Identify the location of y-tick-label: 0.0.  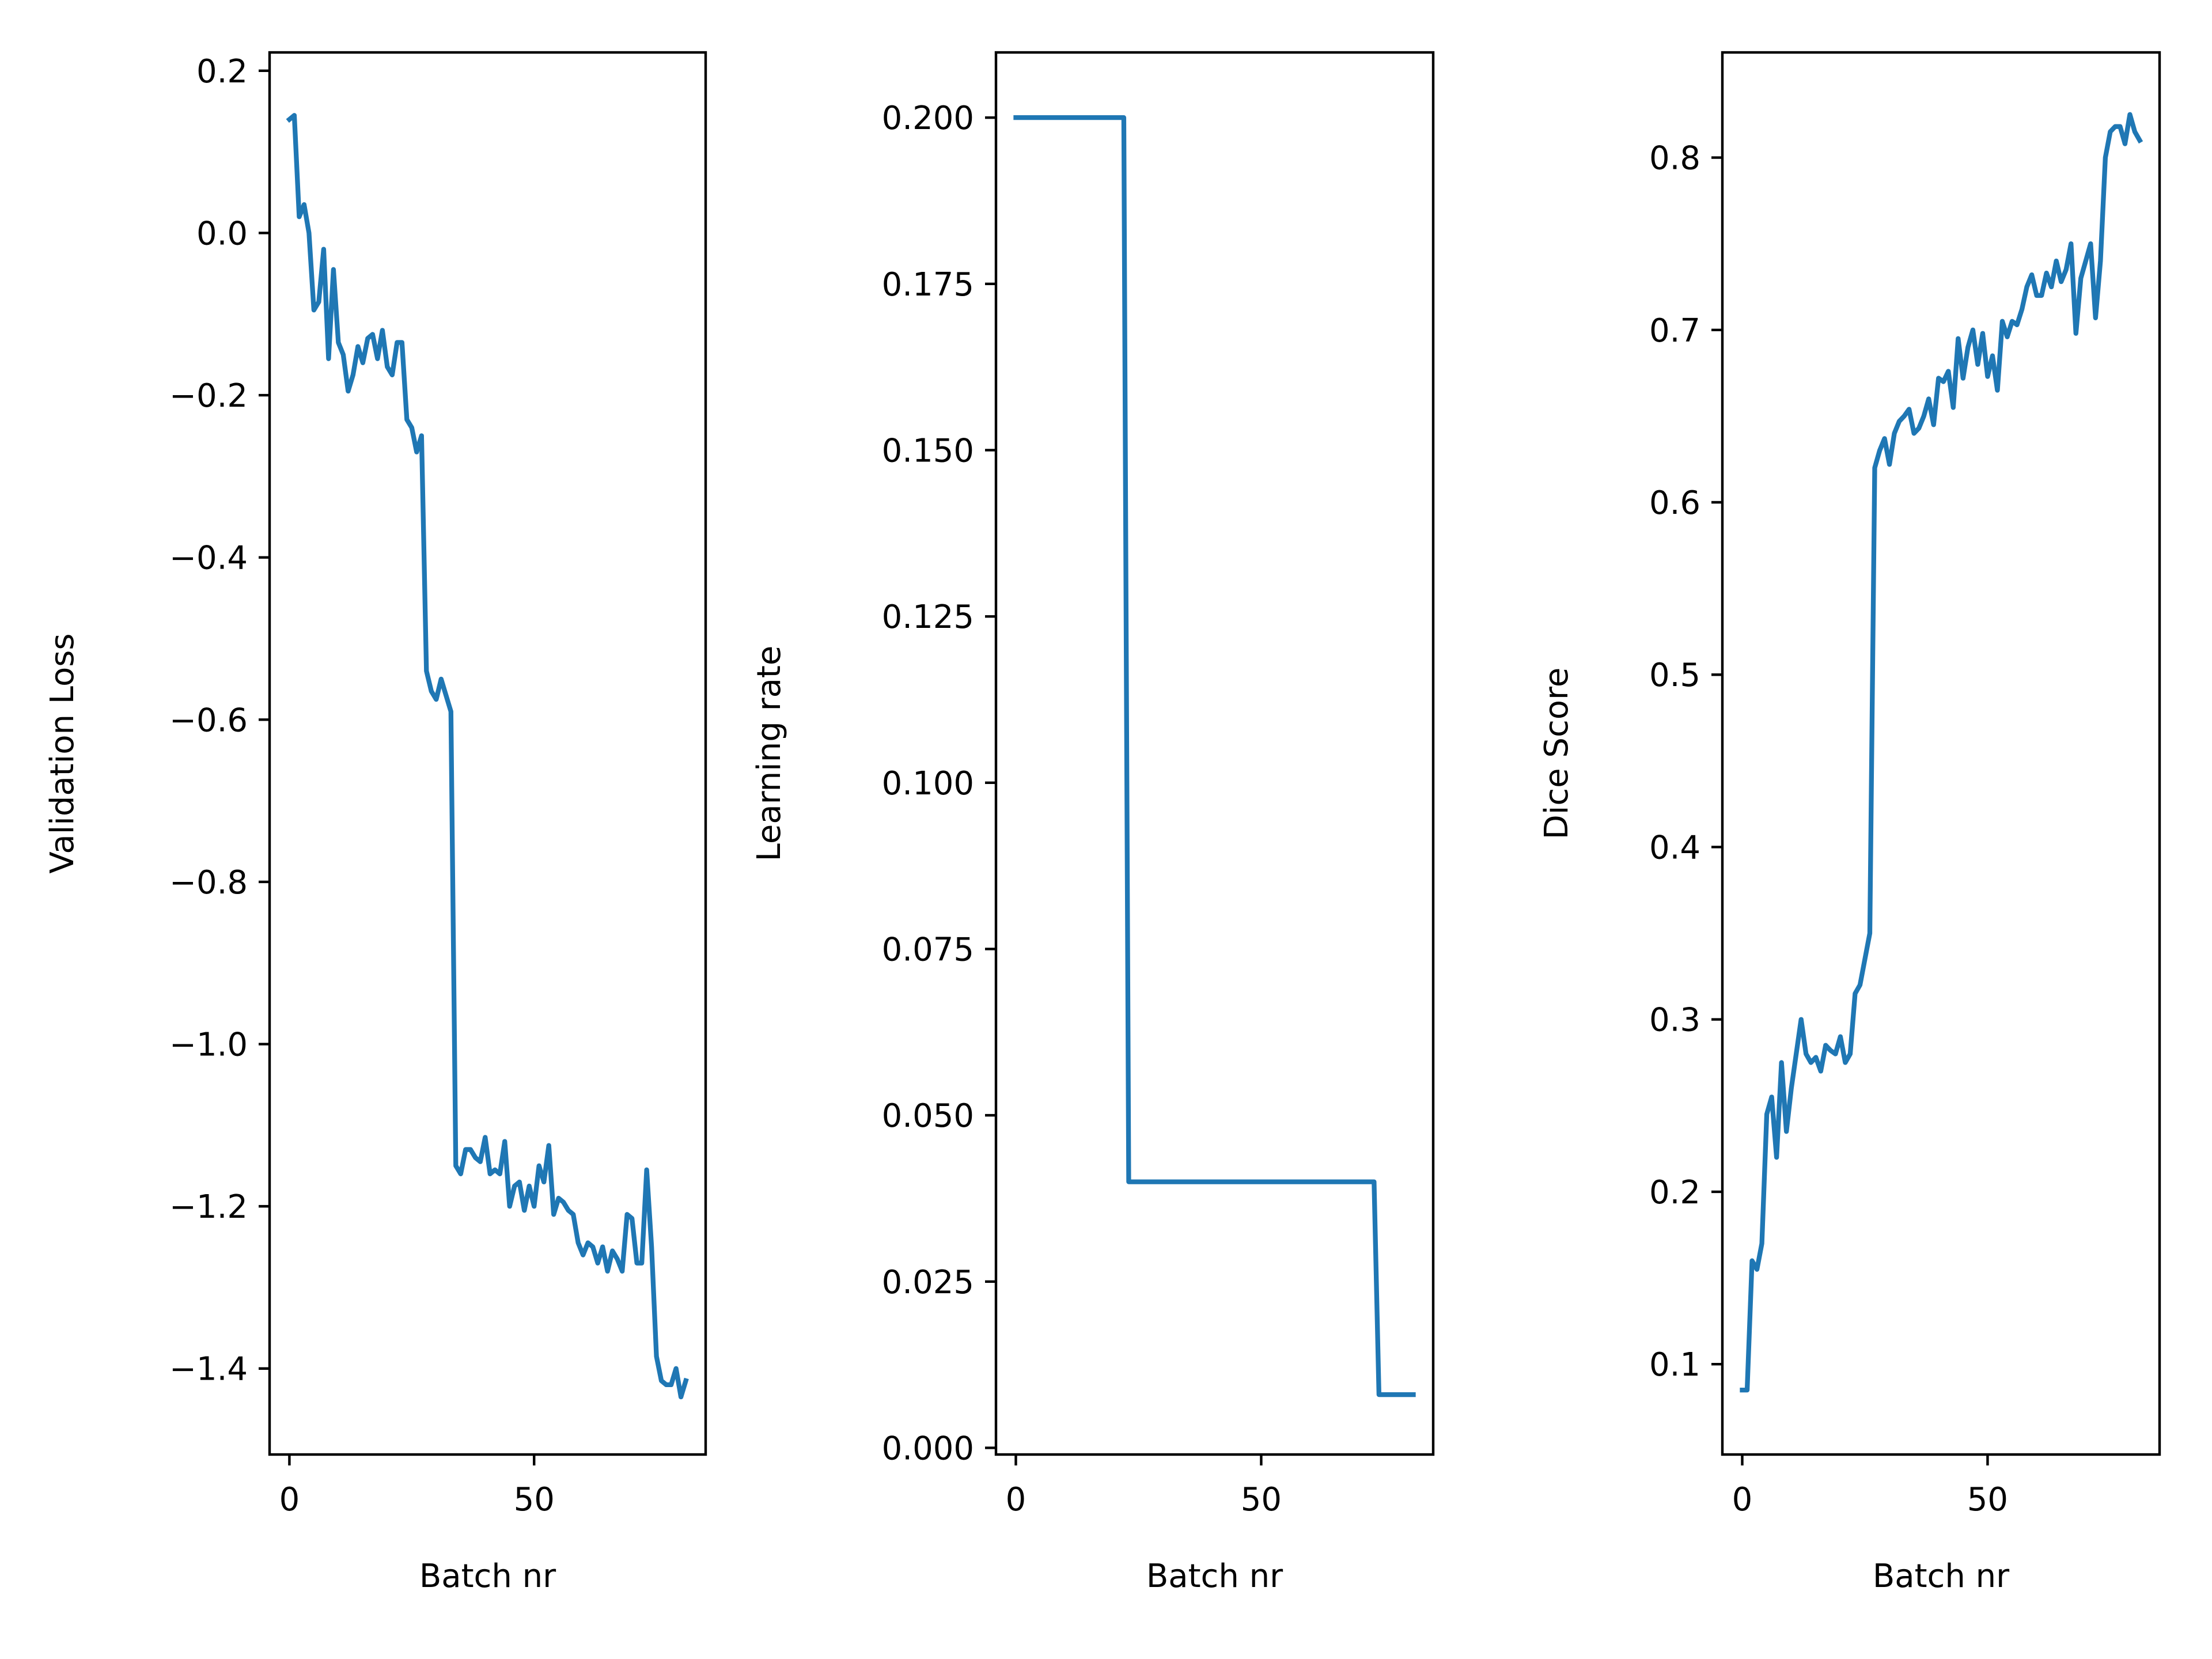
(222, 233).